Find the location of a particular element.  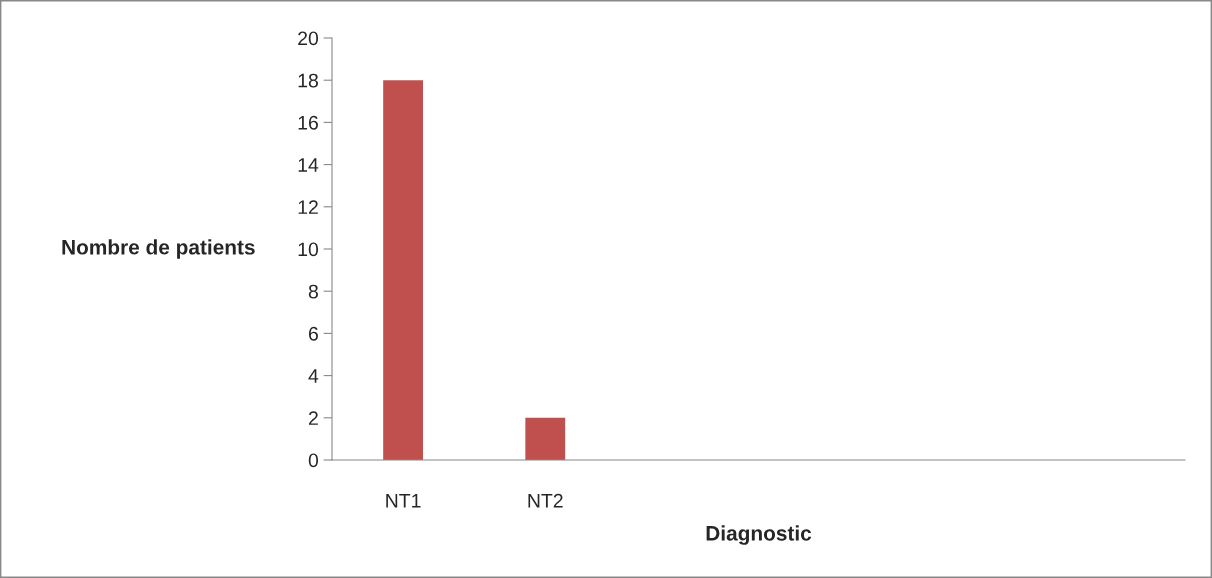

y-tick-label: 0 is located at coordinates (313, 460).